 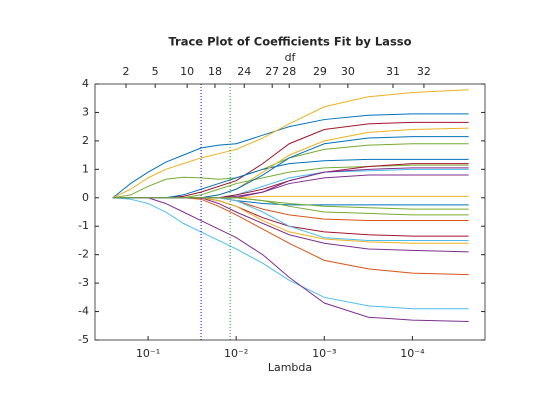 I want to click on x-tick-label: 10⁻², so click(x=236, y=353).